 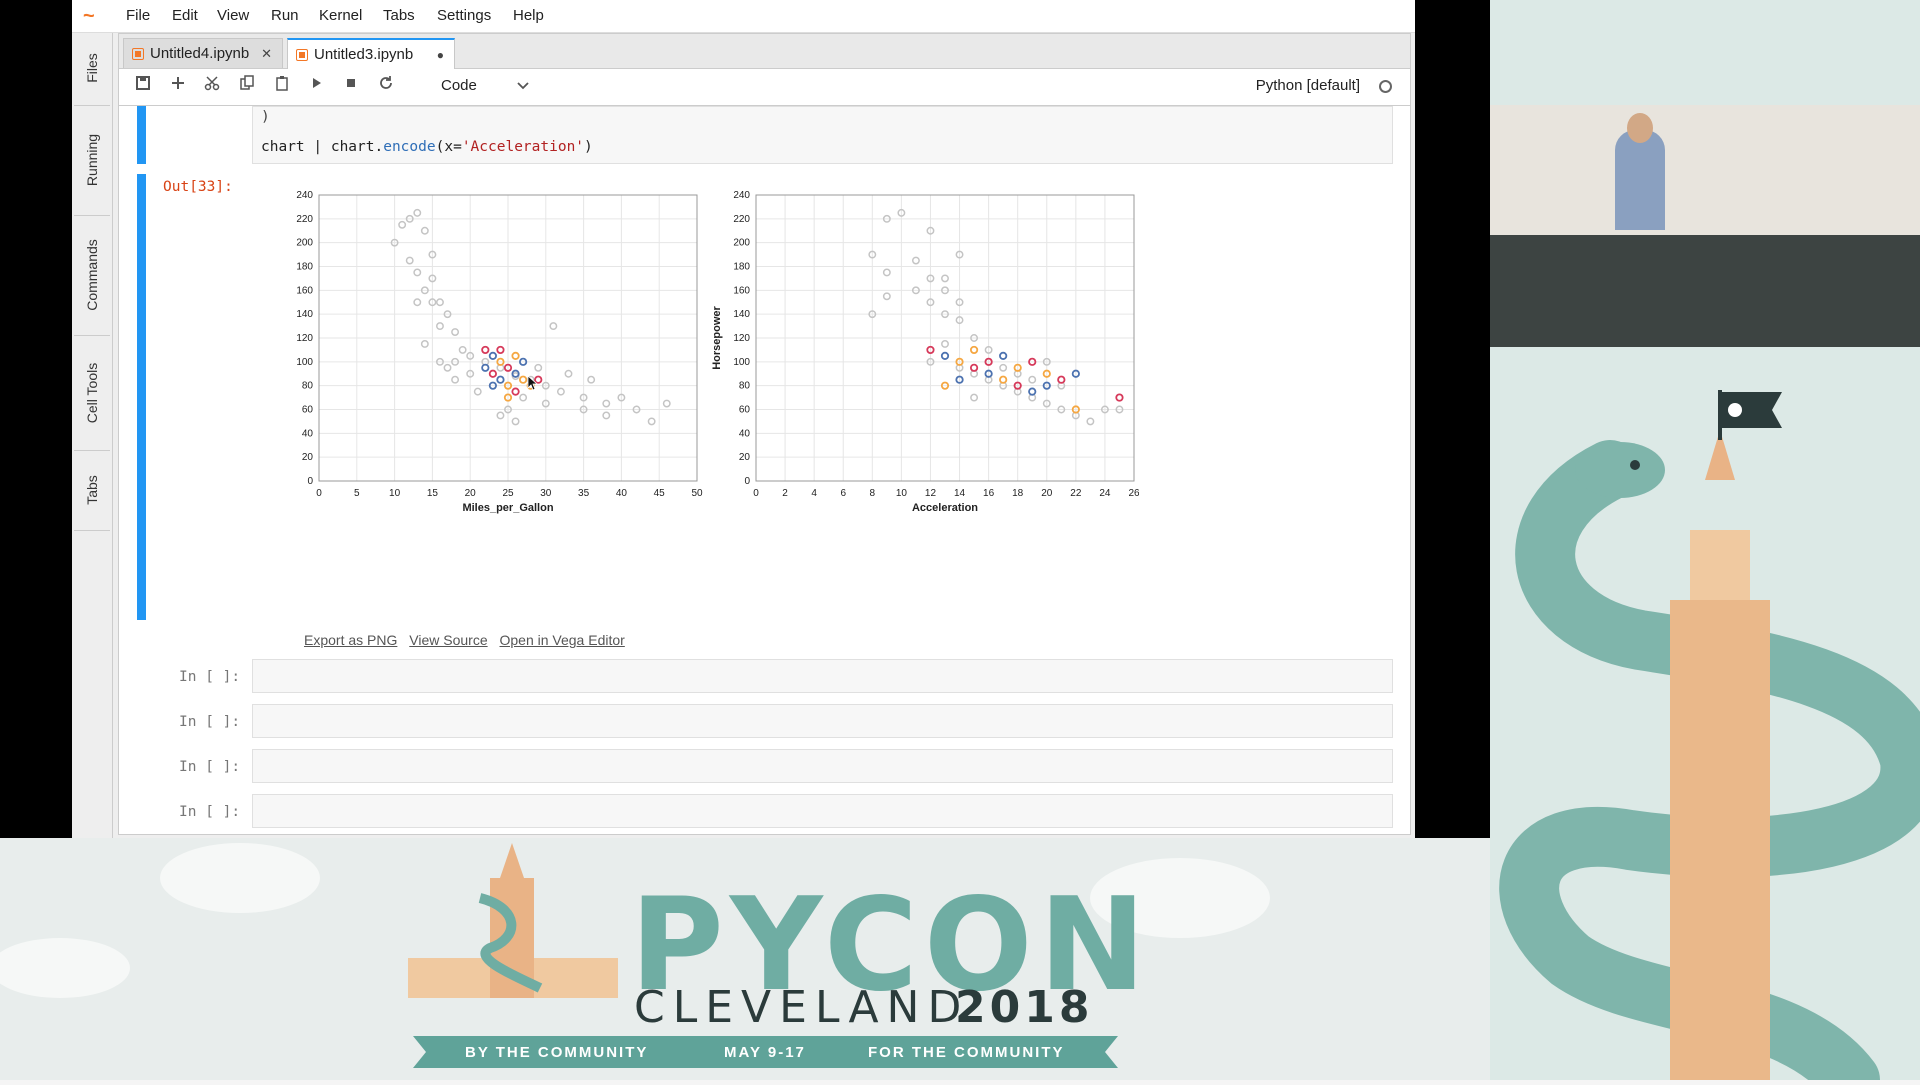 I want to click on y-tick-label: 180, so click(x=741, y=267).